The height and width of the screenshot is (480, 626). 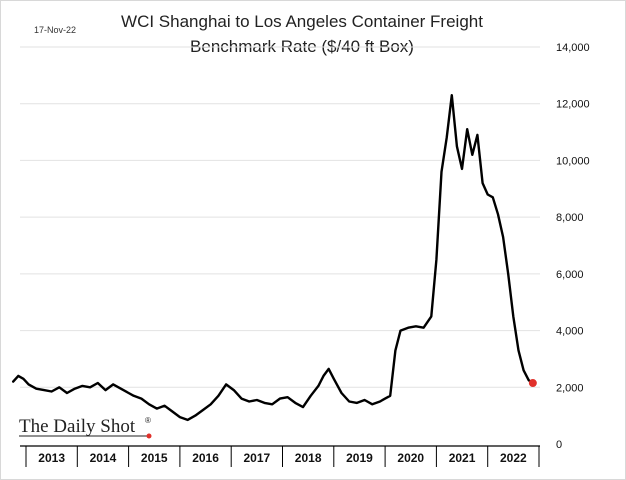 I want to click on x-tick-label: 2019, so click(x=359, y=458).